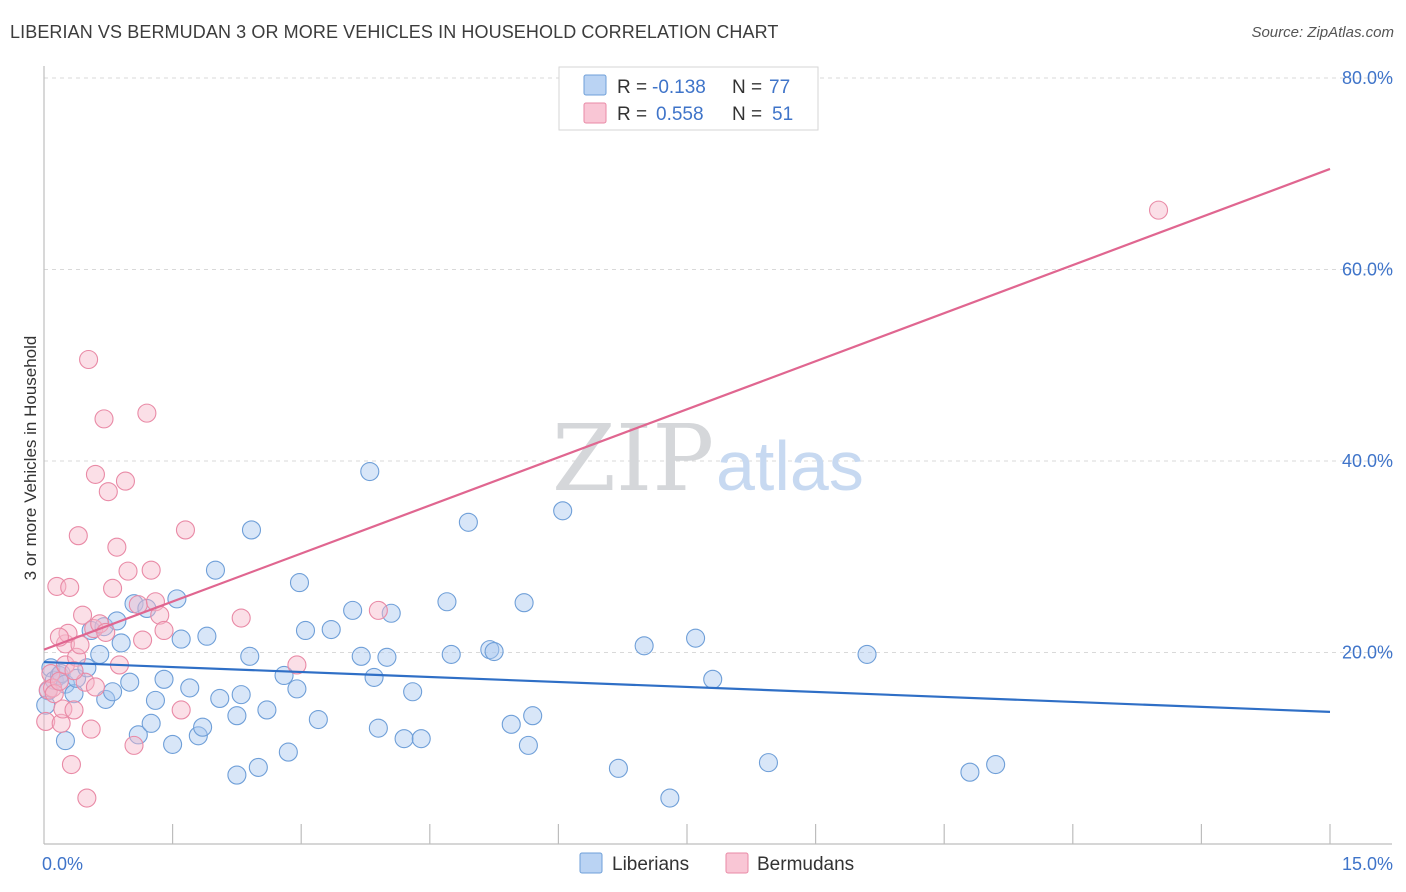  What do you see at coordinates (1367, 461) in the screenshot?
I see `y-tick-label: 40.0%` at bounding box center [1367, 461].